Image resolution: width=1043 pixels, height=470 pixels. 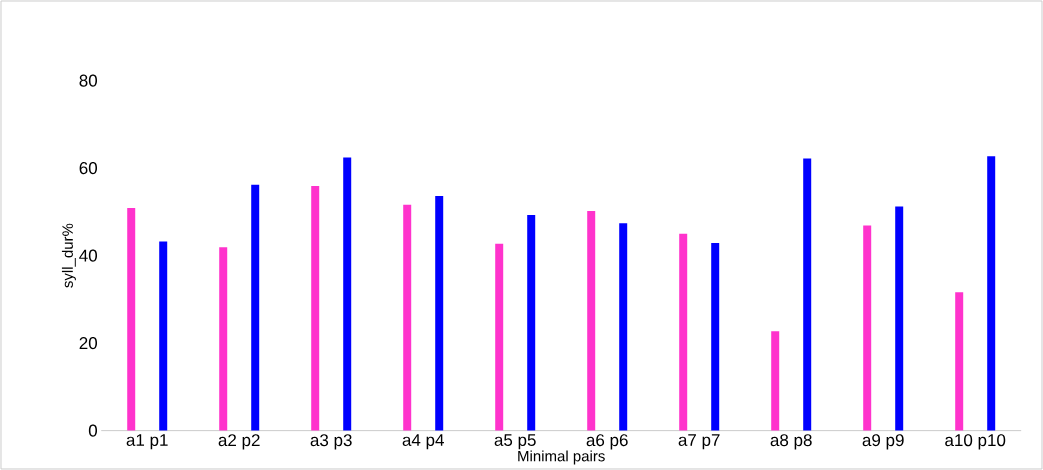 I want to click on x-tick-label: a10 p10, so click(x=975, y=442).